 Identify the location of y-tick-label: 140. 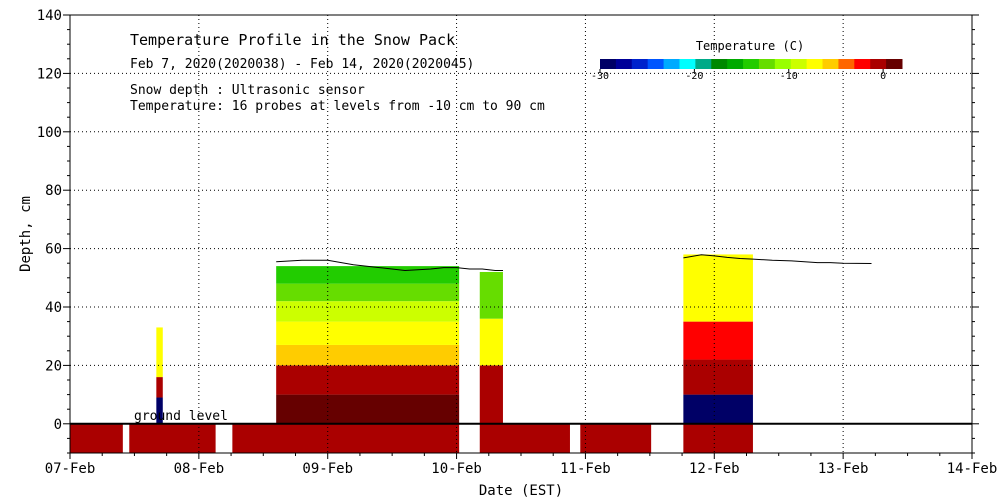
(49, 16).